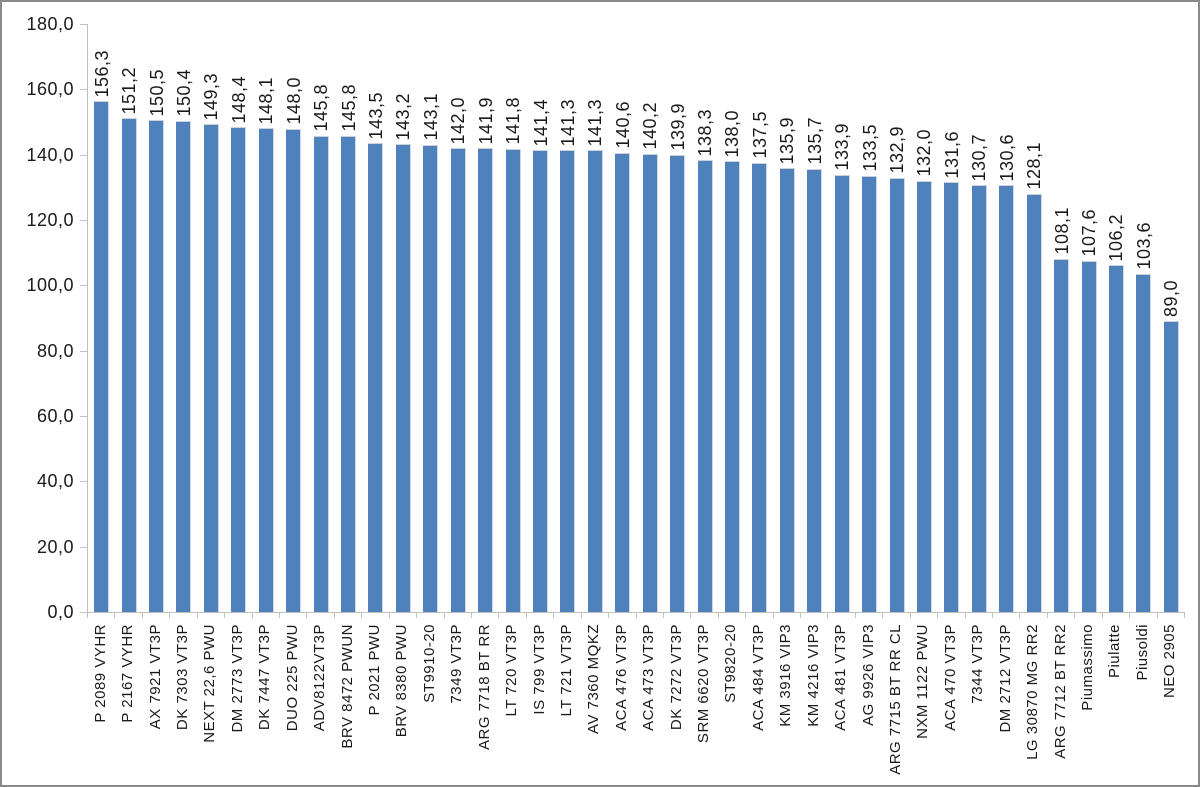 The width and height of the screenshot is (1200, 787). I want to click on bar-value-label: 140,6, so click(622, 125).